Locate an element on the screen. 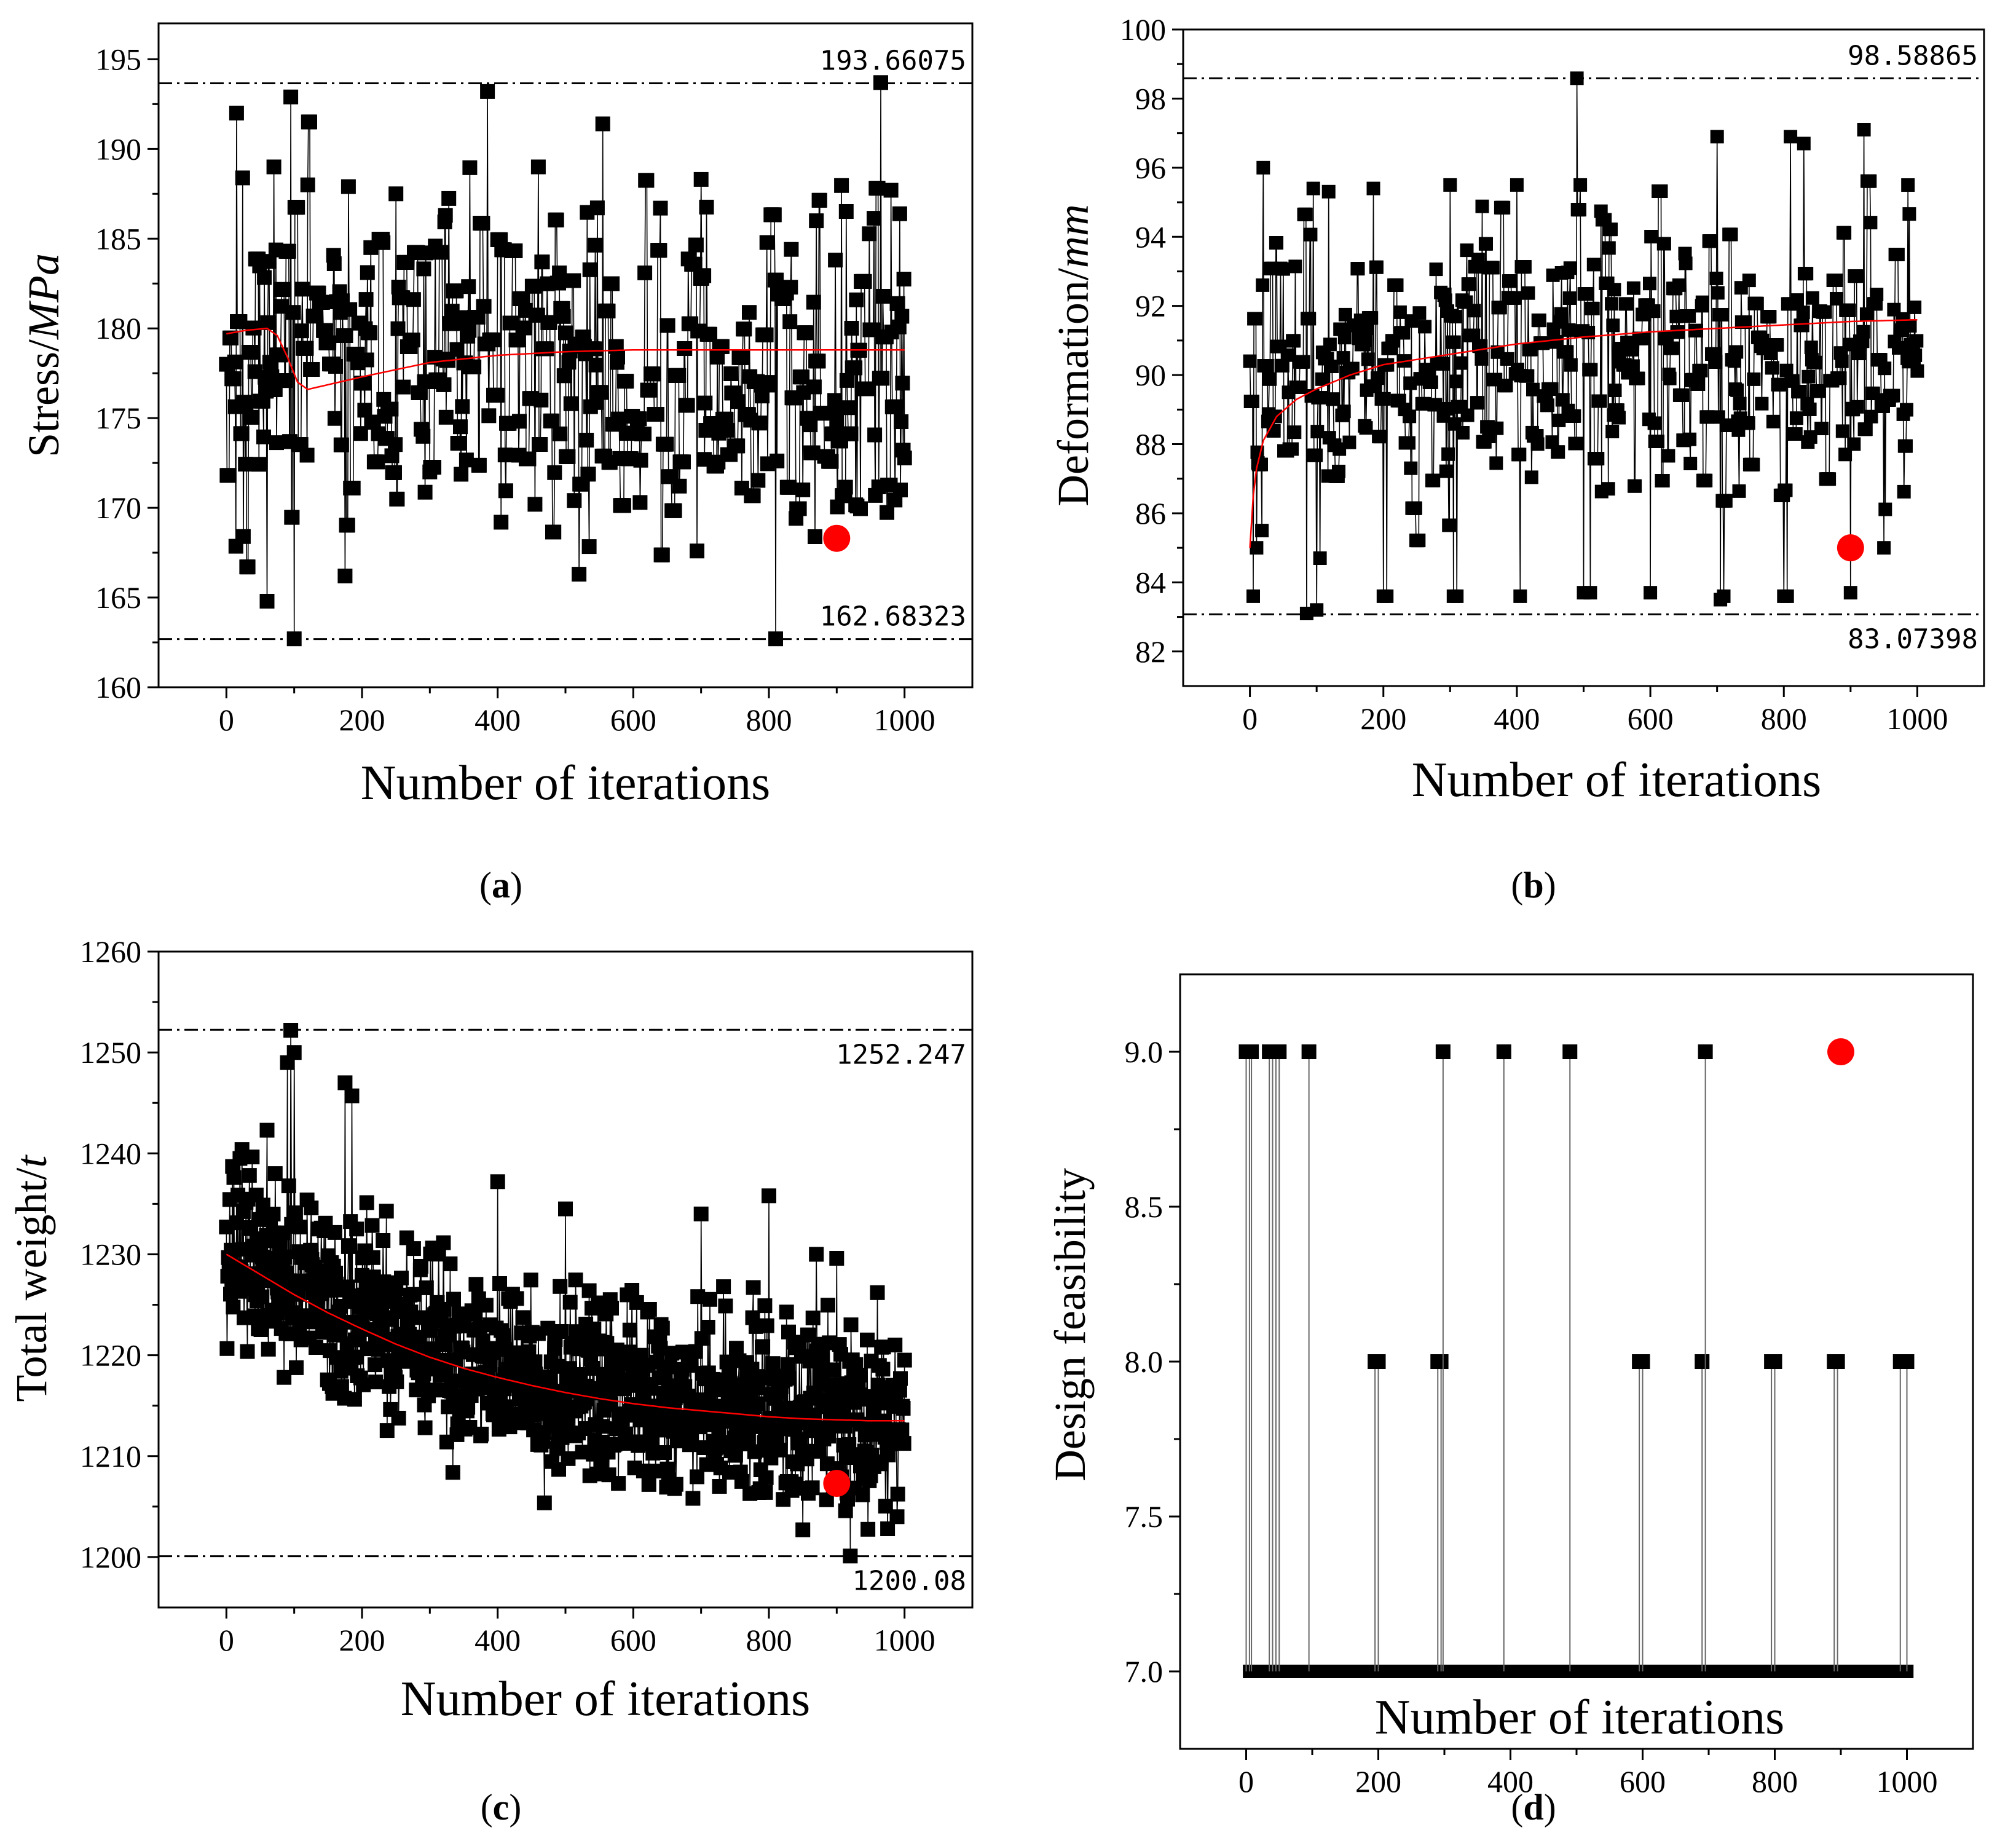 This screenshot has width=2016, height=1838. x-tick-label-d-200: 200 is located at coordinates (1378, 1781).